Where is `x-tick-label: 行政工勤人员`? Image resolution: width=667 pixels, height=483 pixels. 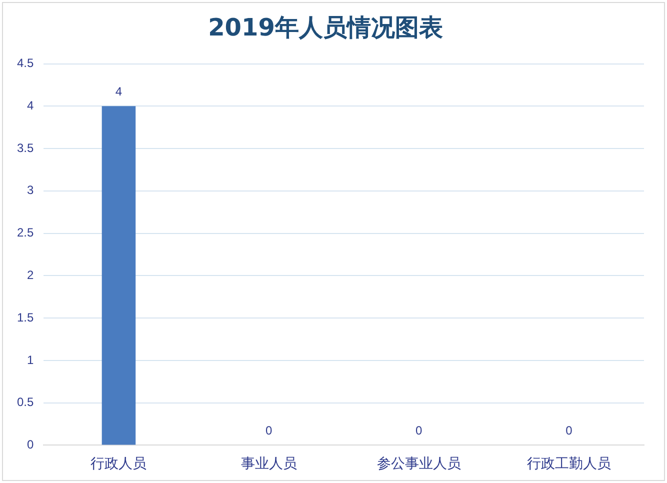 x-tick-label: 行政工勤人员 is located at coordinates (568, 464).